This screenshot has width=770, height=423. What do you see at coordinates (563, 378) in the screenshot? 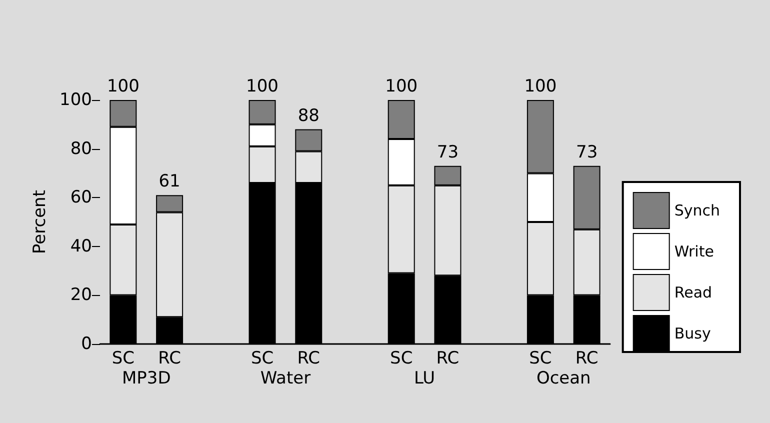
I see `text: Ocean` at bounding box center [563, 378].